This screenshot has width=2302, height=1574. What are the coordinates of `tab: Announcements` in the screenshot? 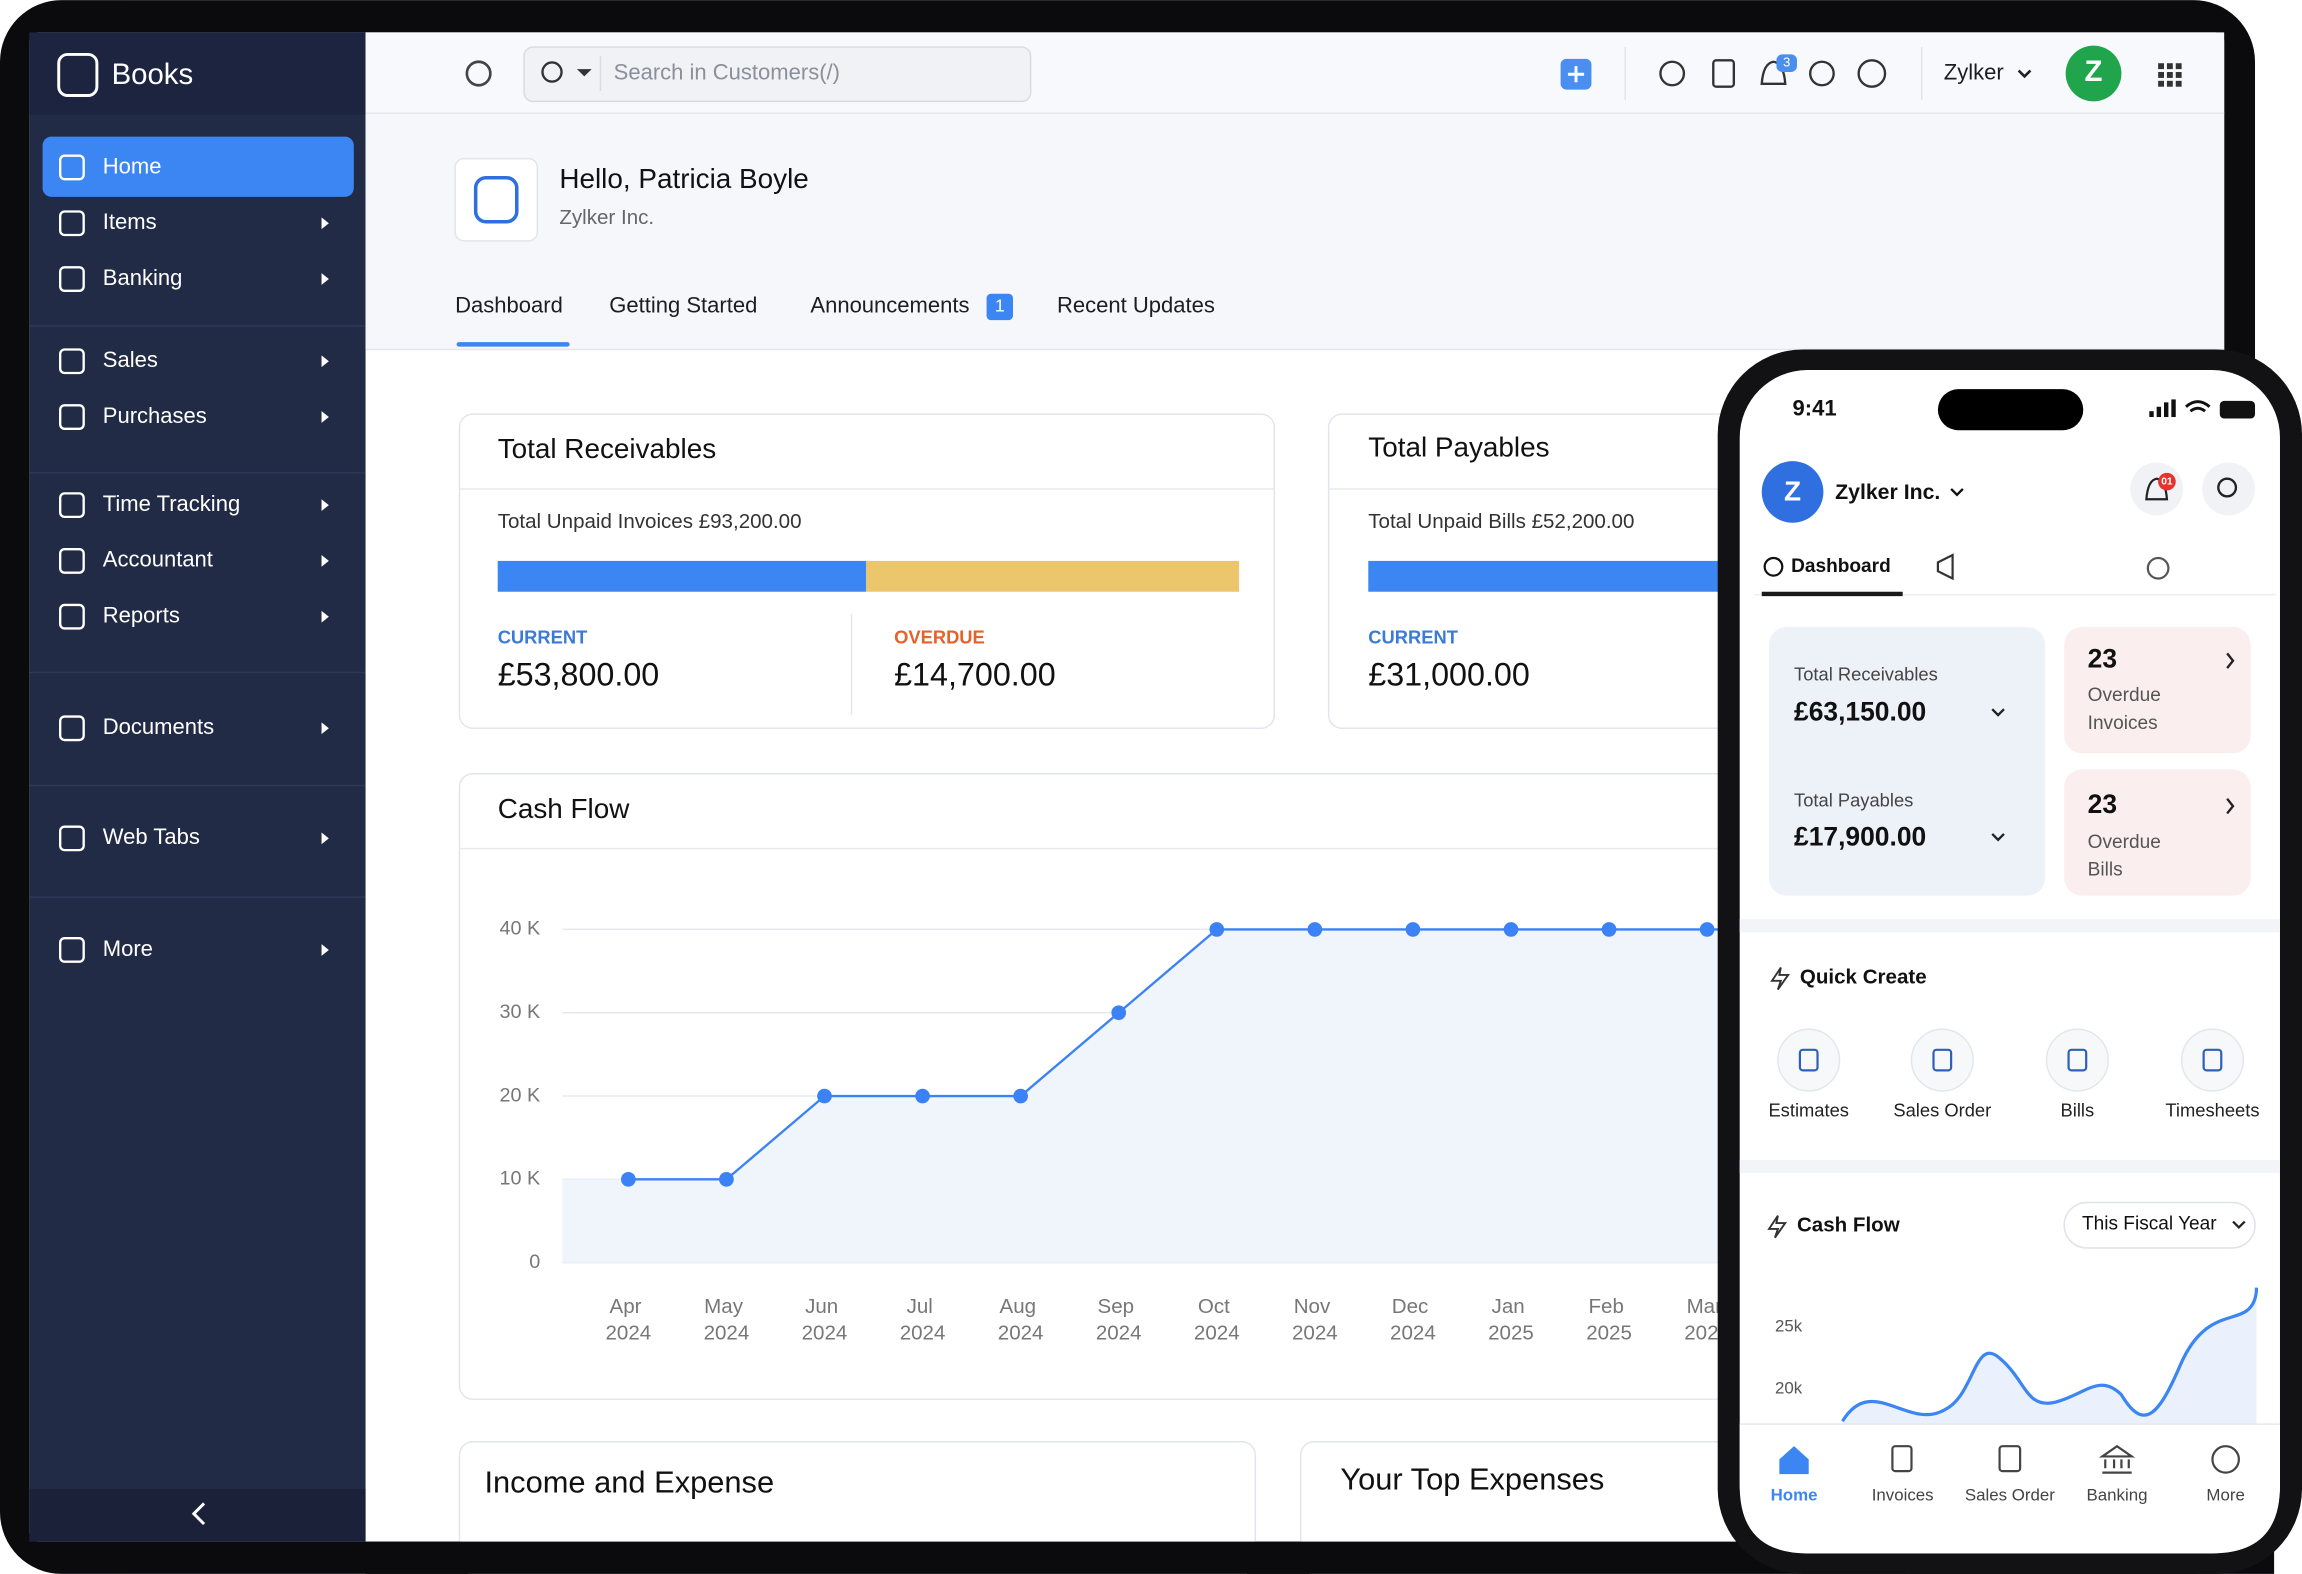 It's located at (889, 305).